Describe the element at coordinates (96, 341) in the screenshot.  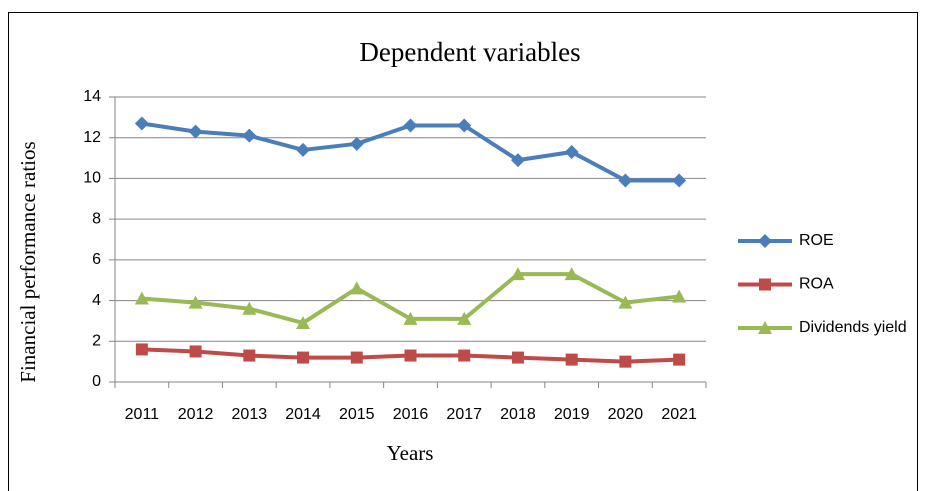
I see `y-tick-label: 2` at that location.